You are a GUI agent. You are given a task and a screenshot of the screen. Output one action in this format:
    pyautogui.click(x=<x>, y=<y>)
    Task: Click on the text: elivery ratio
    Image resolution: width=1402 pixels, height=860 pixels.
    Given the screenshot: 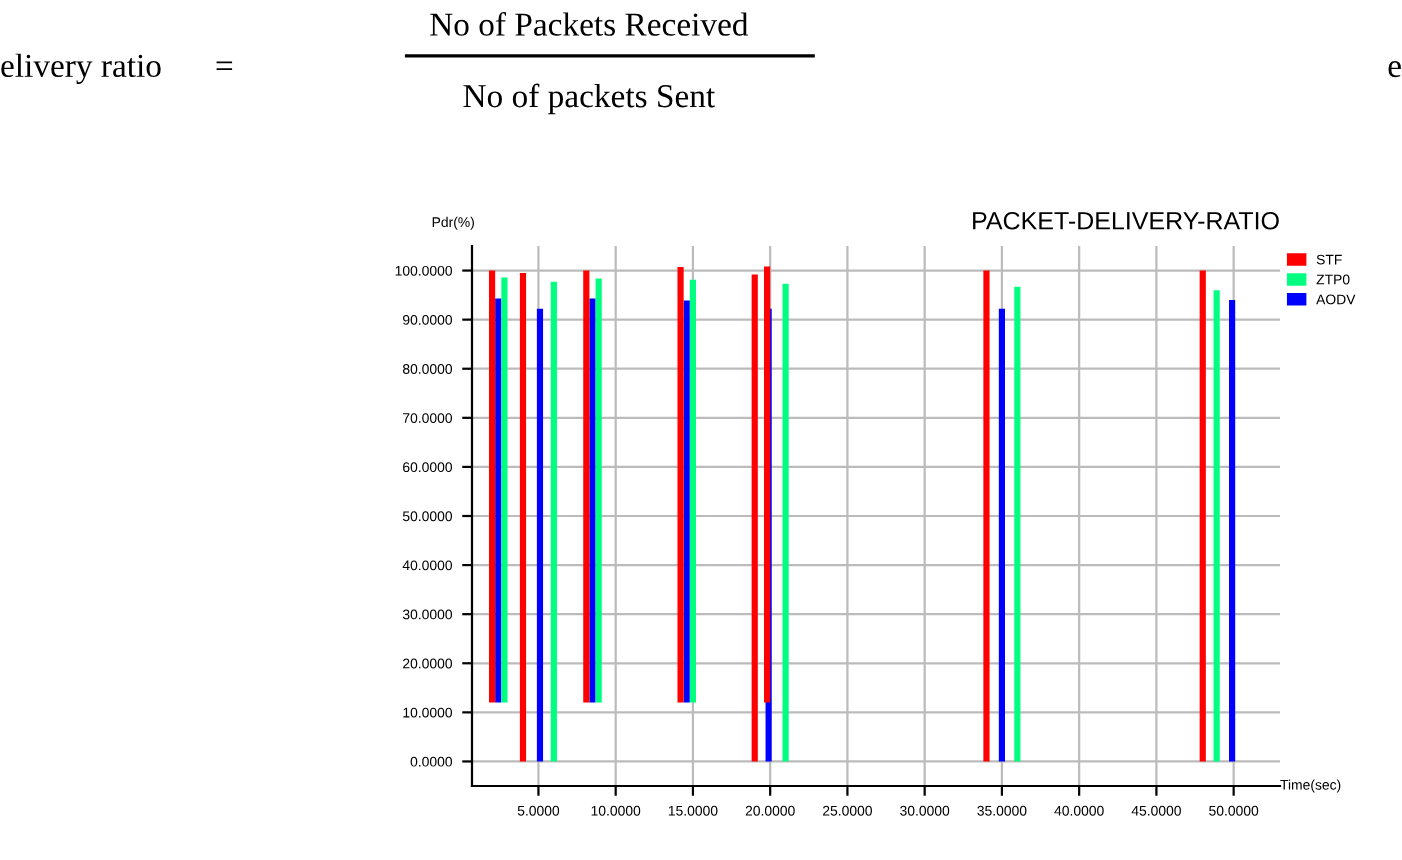 What is the action you would take?
    pyautogui.click(x=81, y=68)
    